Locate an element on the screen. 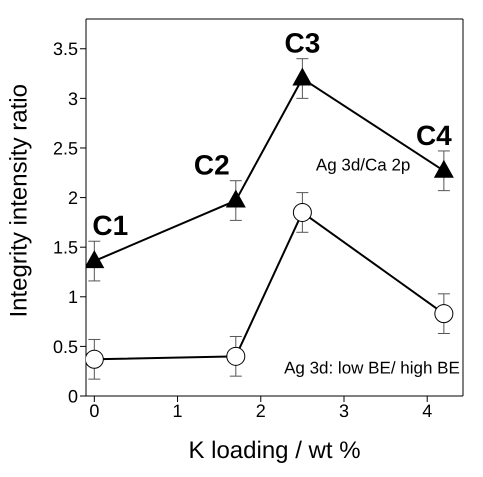 This screenshot has width=483, height=477. annotation: C2 is located at coordinates (212, 165).